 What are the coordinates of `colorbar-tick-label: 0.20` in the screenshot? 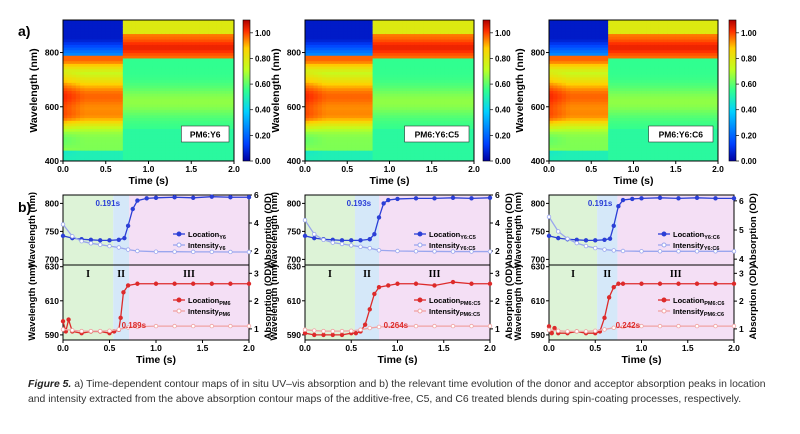 It's located at (263, 135).